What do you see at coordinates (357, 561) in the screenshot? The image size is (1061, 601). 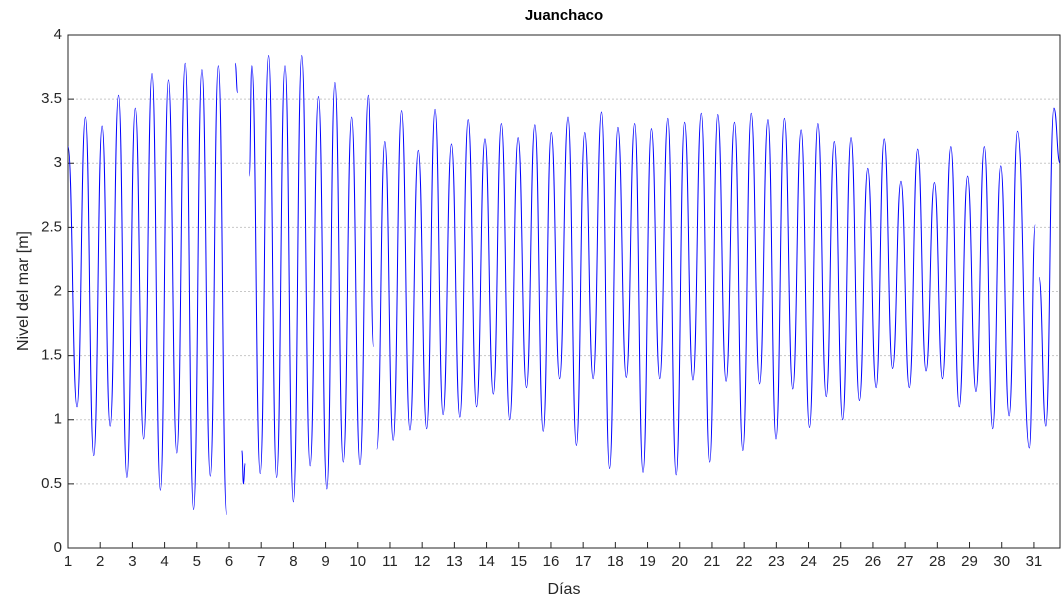 I see `x-tick-label: 10` at bounding box center [357, 561].